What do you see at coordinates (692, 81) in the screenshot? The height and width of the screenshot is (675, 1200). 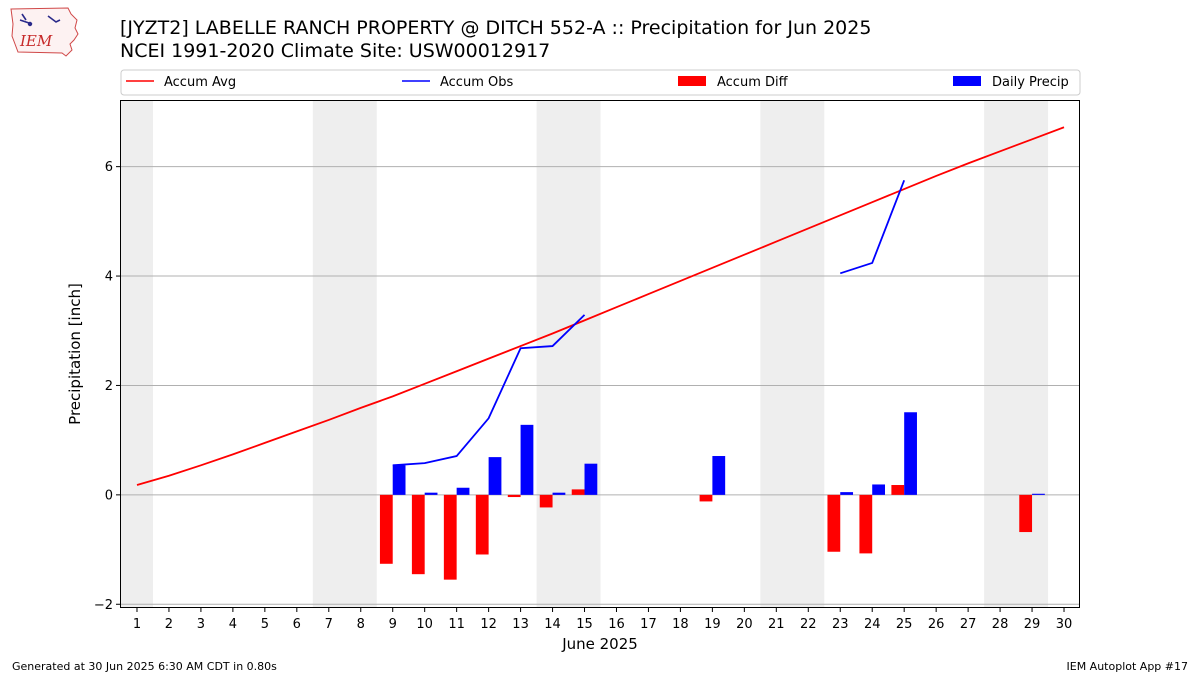 I see `legend-swatch-accum-diff` at bounding box center [692, 81].